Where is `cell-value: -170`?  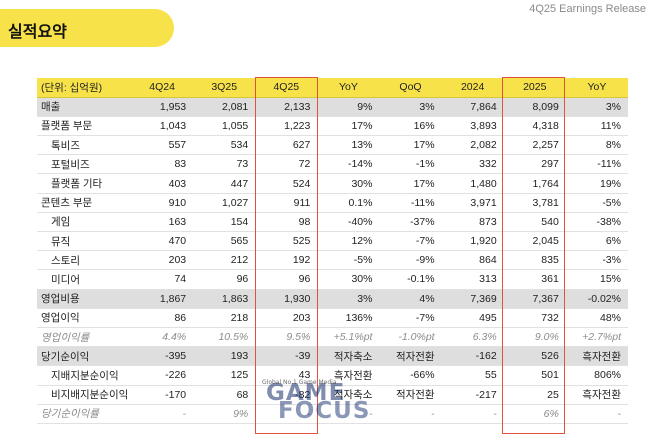
cell-value: -170 is located at coordinates (162, 395).